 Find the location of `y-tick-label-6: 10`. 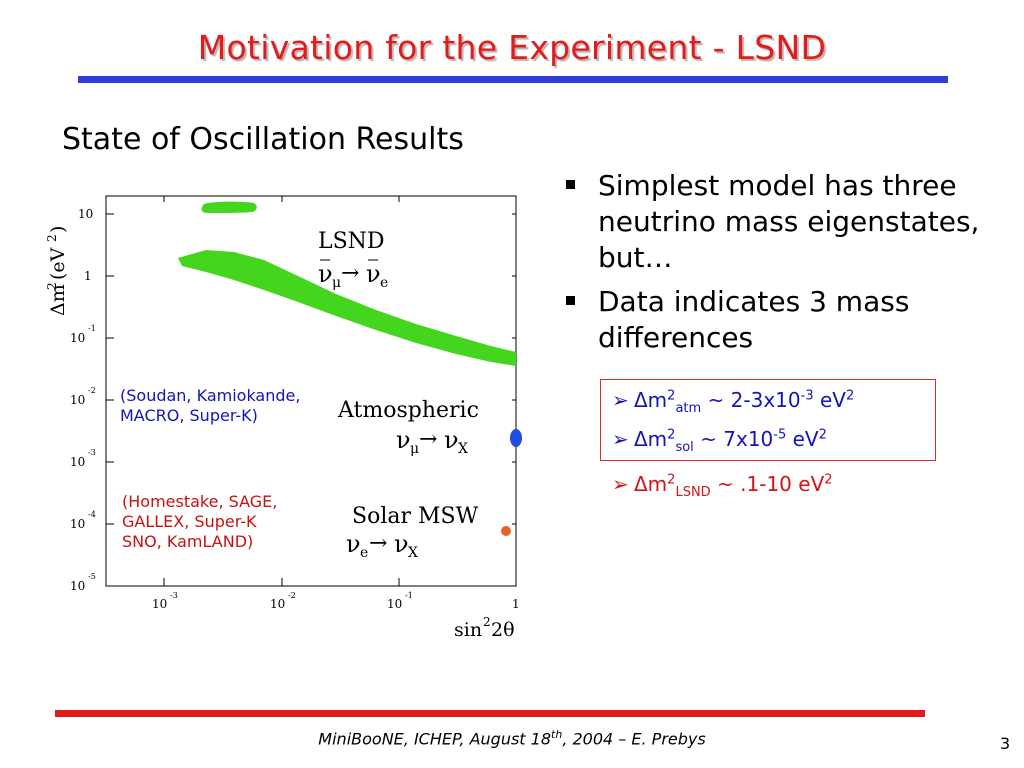

y-tick-label-6: 10 is located at coordinates (77, 586).